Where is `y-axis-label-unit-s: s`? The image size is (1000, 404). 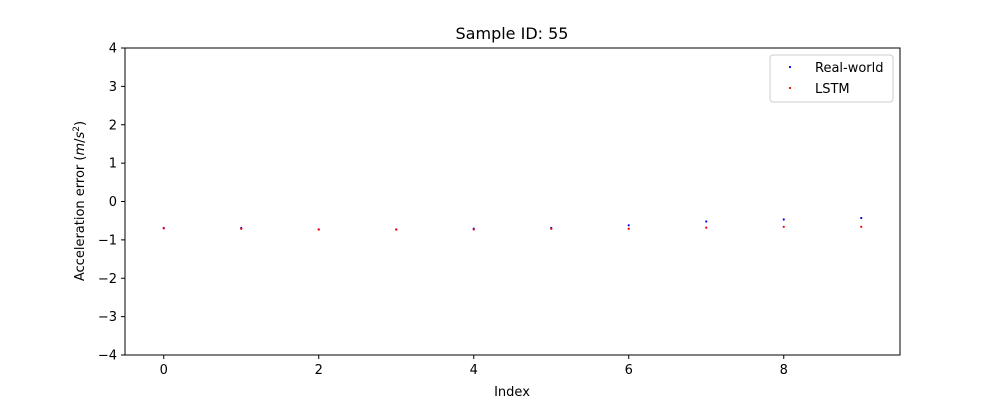
y-axis-label-unit-s: s is located at coordinates (80, 134).